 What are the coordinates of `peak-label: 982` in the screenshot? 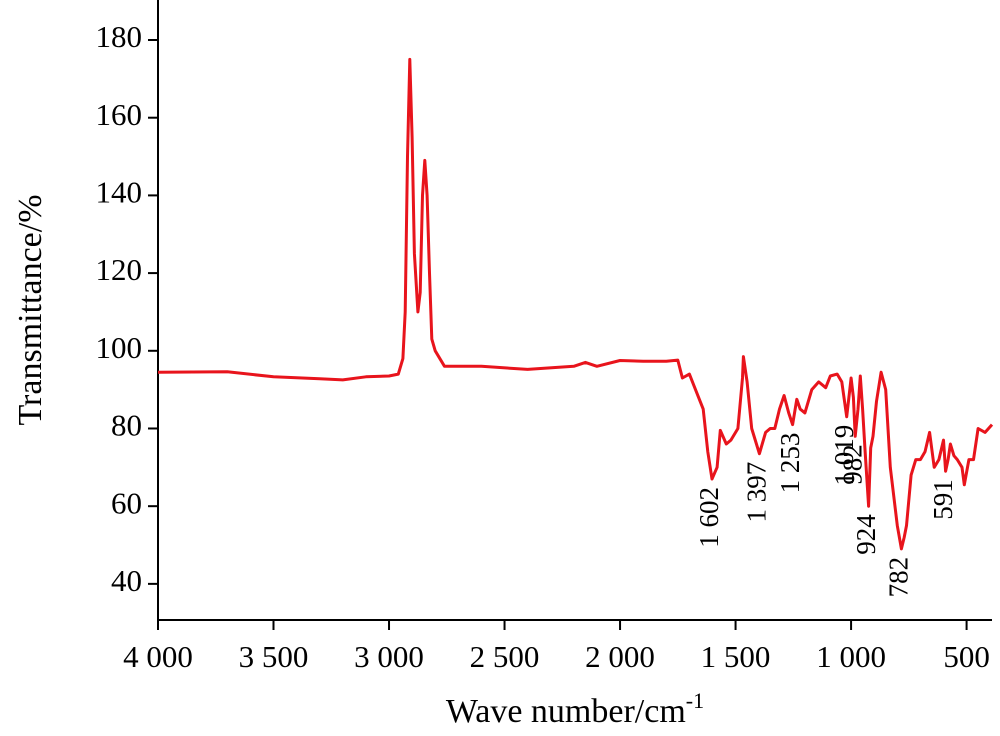 It's located at (852, 464).